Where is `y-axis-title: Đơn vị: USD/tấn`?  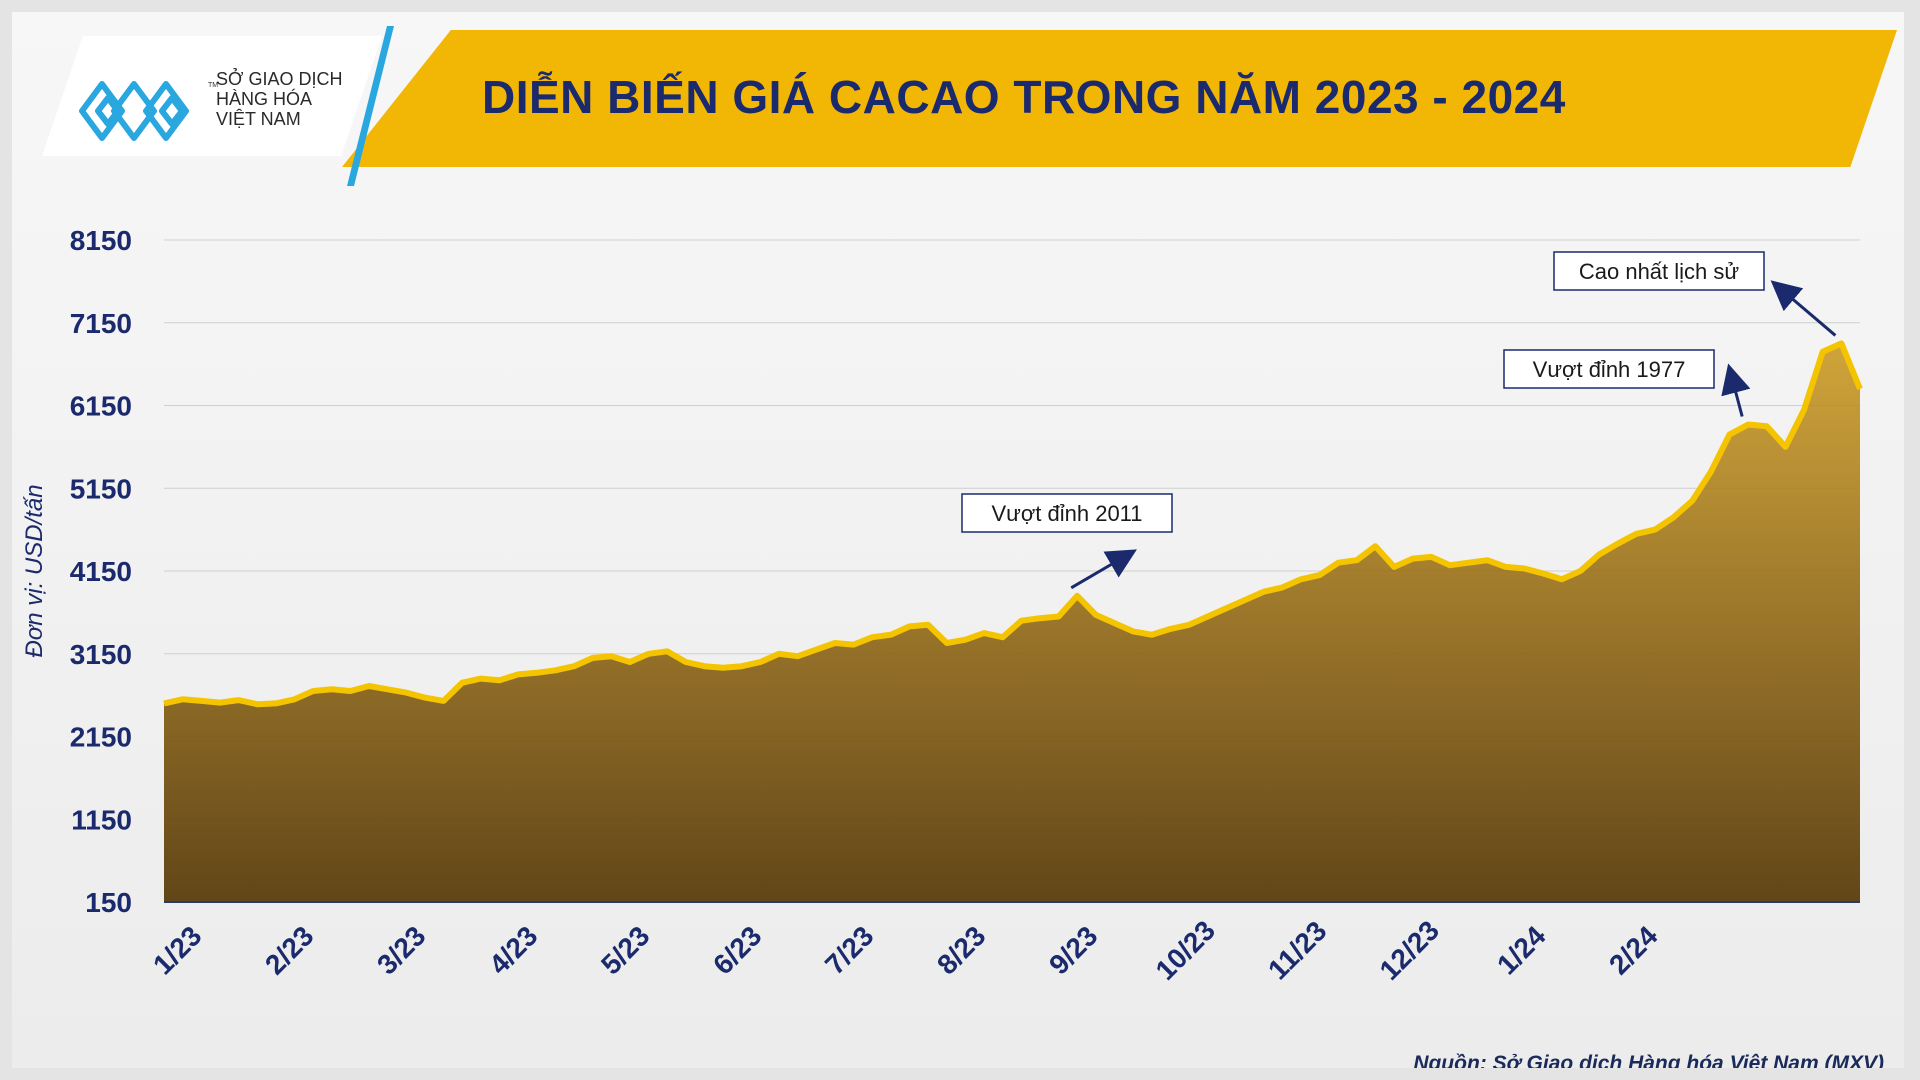
y-axis-title: Đơn vị: USD/tấn is located at coordinates (34, 570).